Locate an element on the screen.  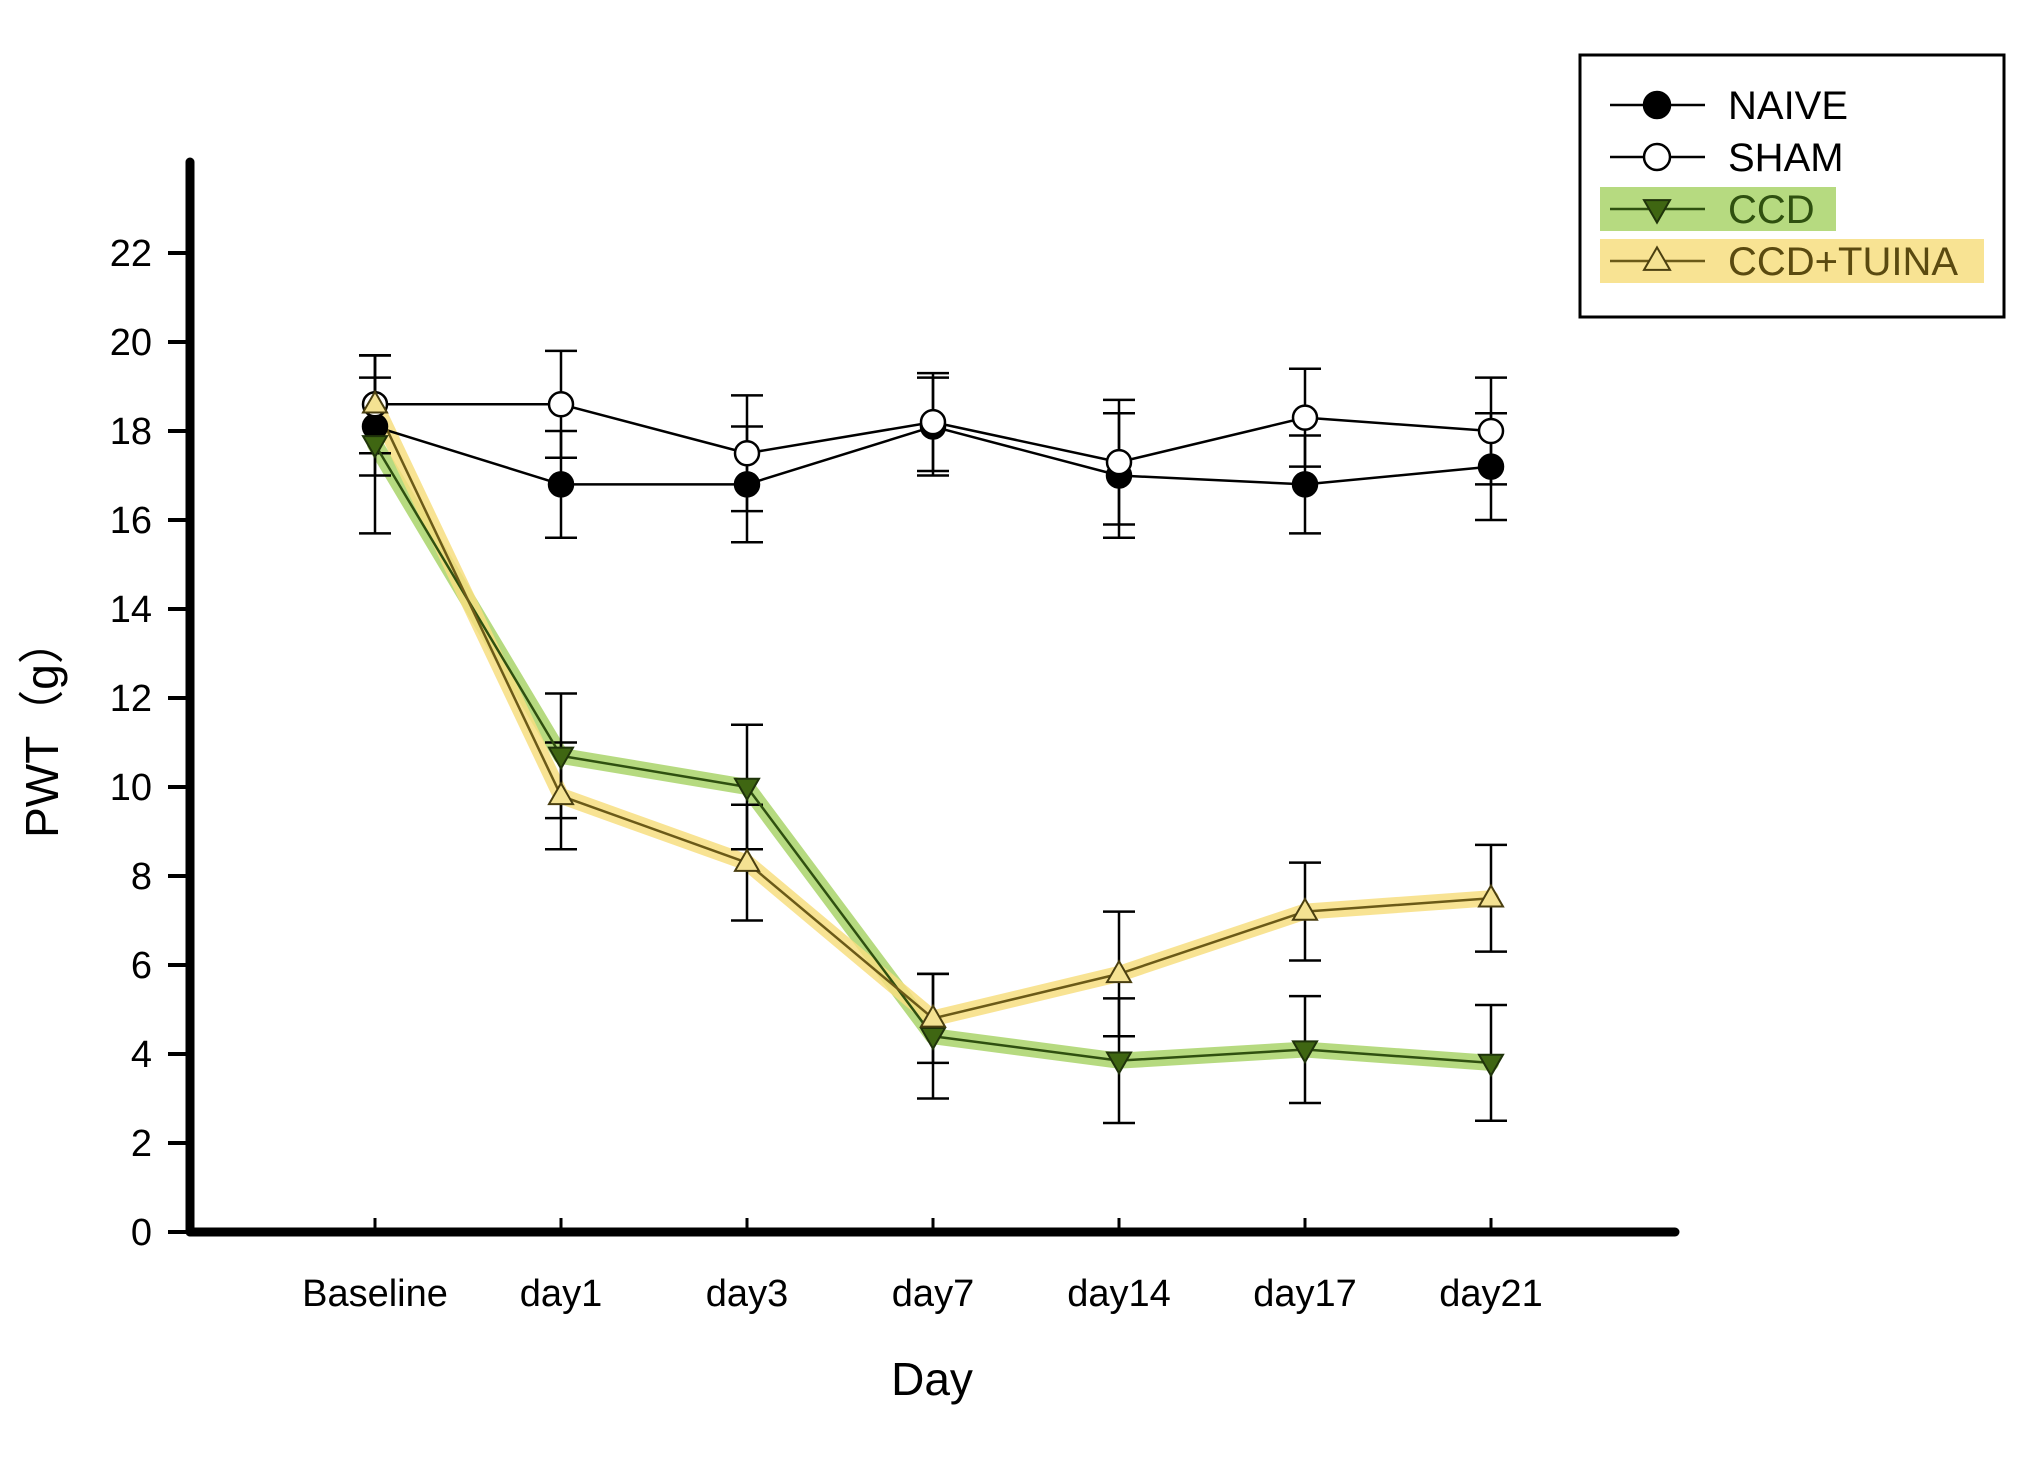
y-tick-label-10: 10 is located at coordinates (131, 788).